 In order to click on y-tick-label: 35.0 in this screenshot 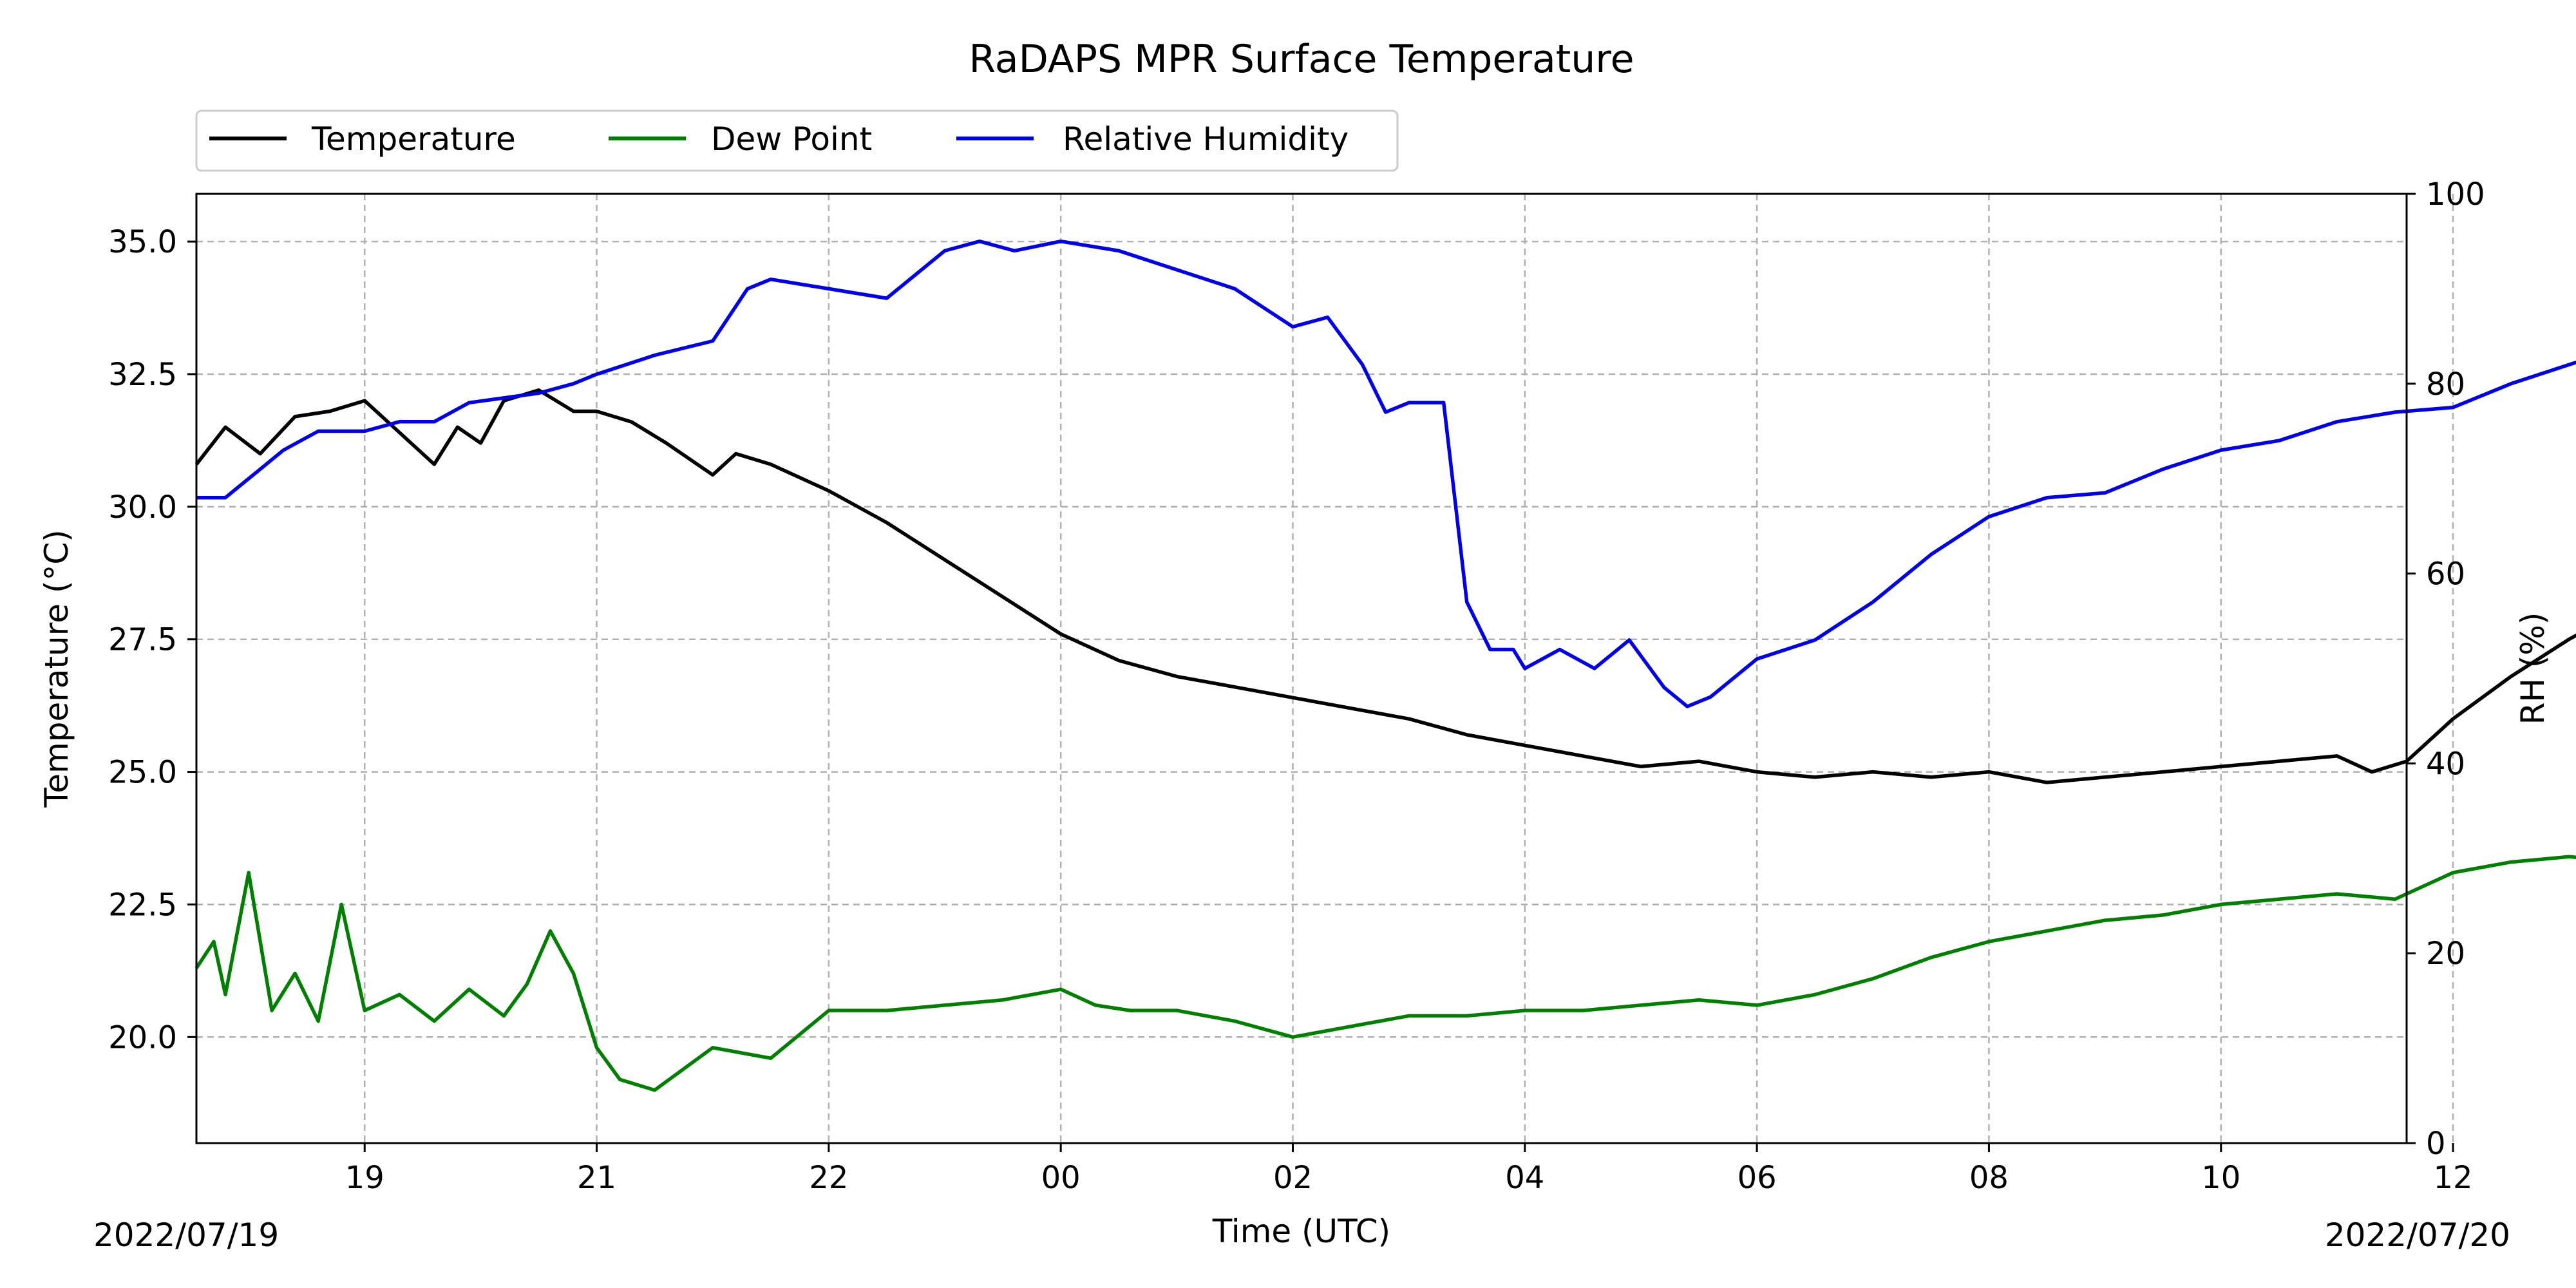, I will do `click(143, 242)`.